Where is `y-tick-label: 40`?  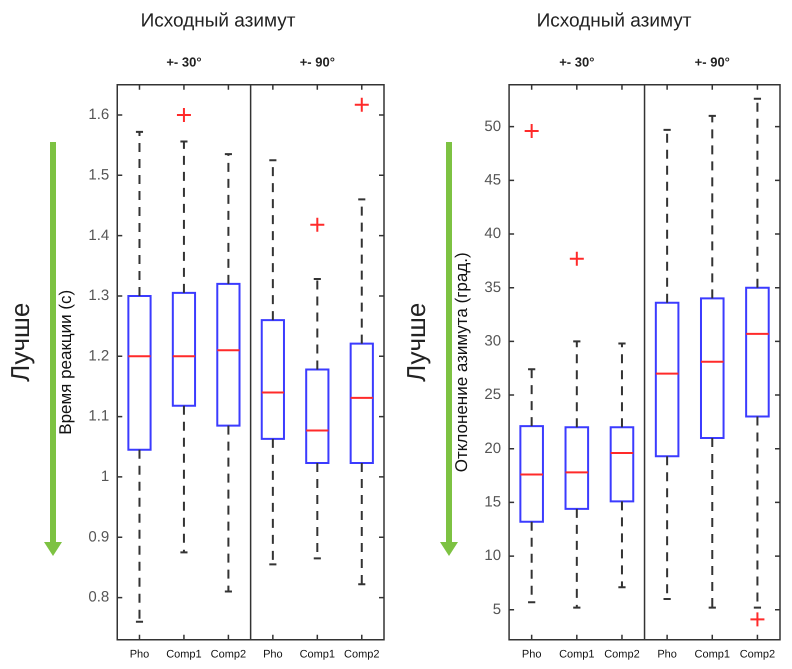
y-tick-label: 40 is located at coordinates (493, 233).